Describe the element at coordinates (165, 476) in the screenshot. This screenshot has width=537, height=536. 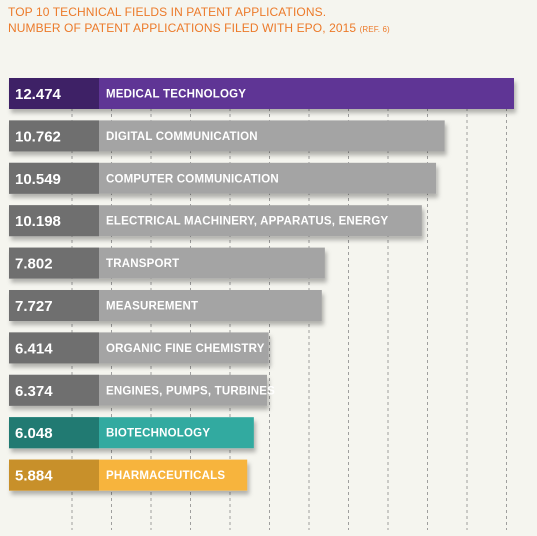
I see `category-label: PHARMACEUTICALS` at that location.